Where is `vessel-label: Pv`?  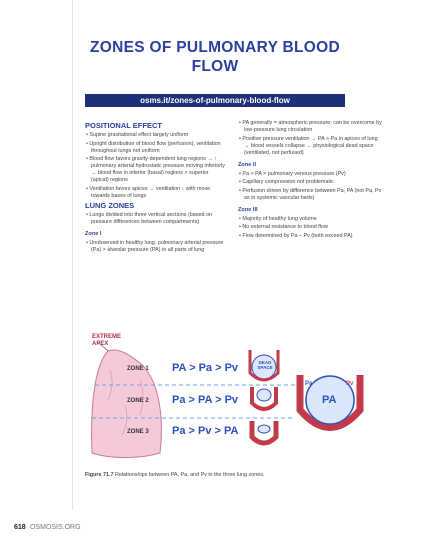
vessel-label: Pv is located at coordinates (350, 384).